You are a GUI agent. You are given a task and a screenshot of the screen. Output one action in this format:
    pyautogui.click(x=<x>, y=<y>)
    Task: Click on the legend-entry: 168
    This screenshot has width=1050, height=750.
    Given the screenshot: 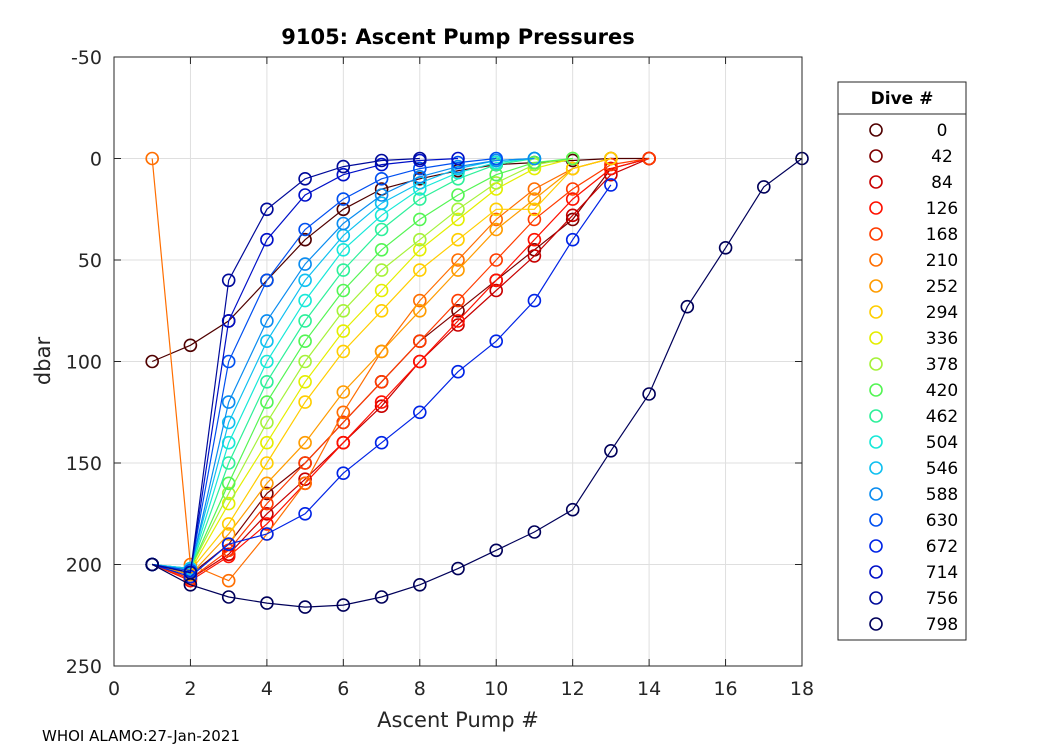 What is the action you would take?
    pyautogui.click(x=913, y=235)
    